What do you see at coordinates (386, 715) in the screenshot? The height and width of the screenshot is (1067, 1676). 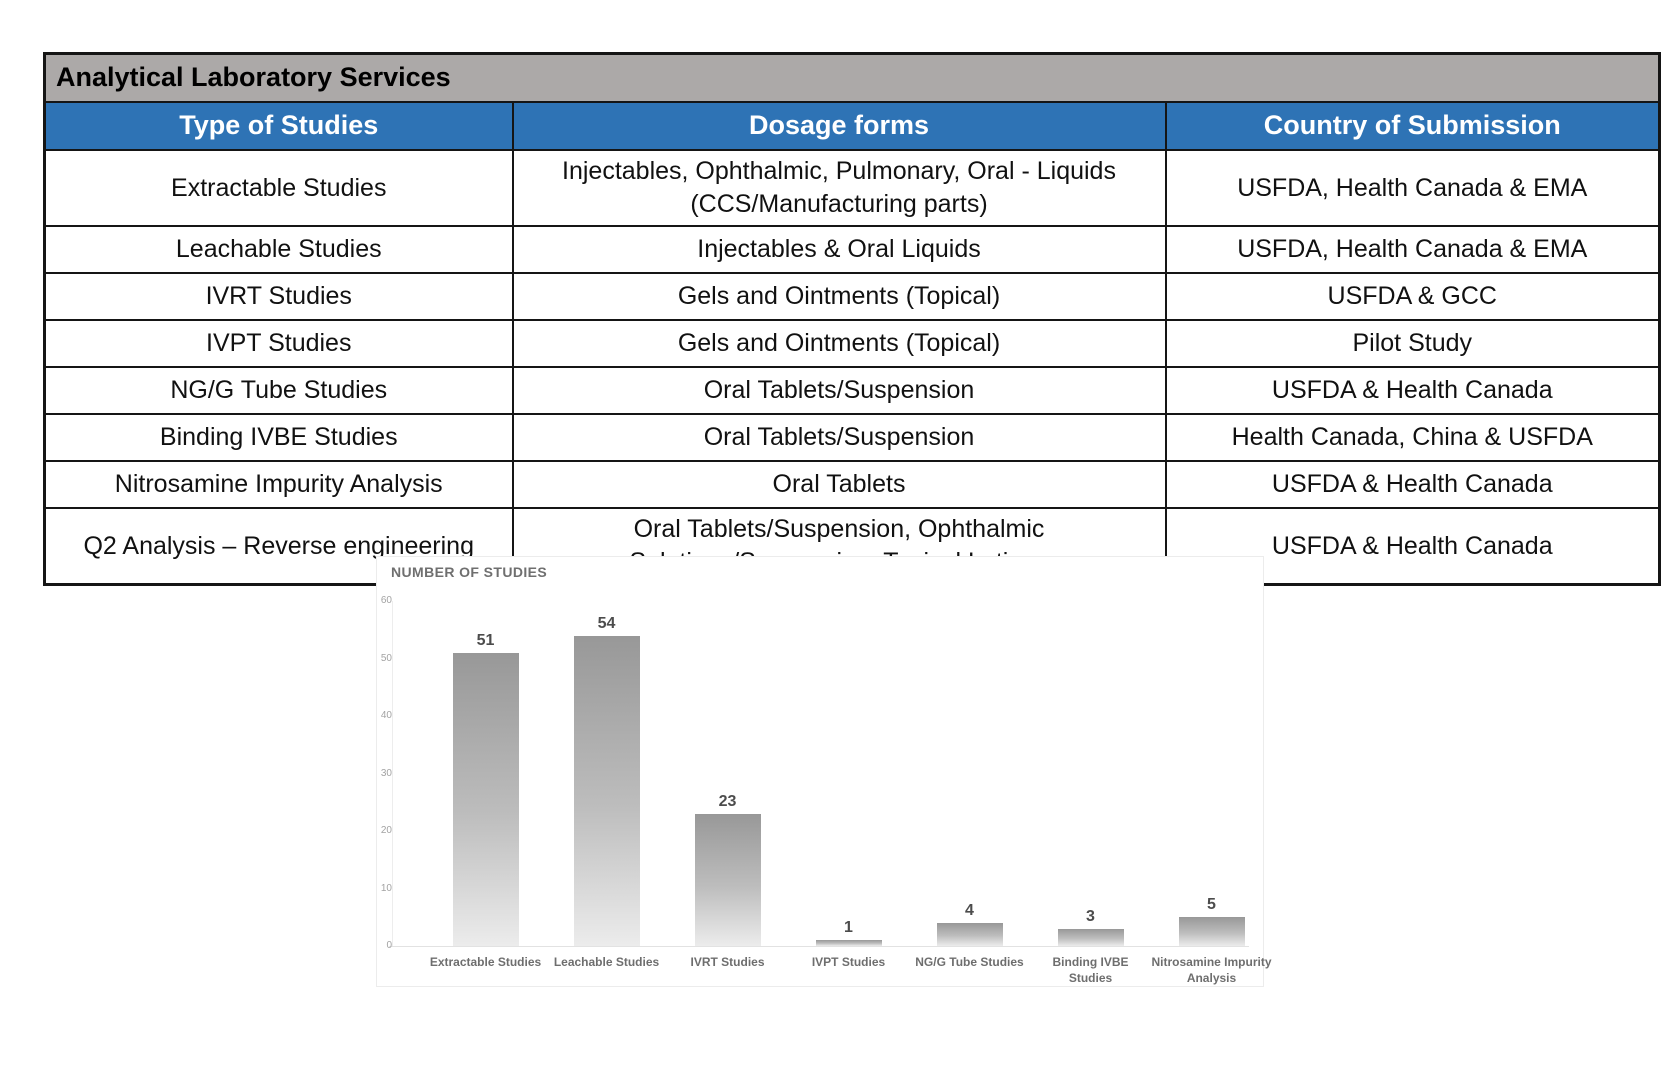 I see `y-axis-tick: 40` at bounding box center [386, 715].